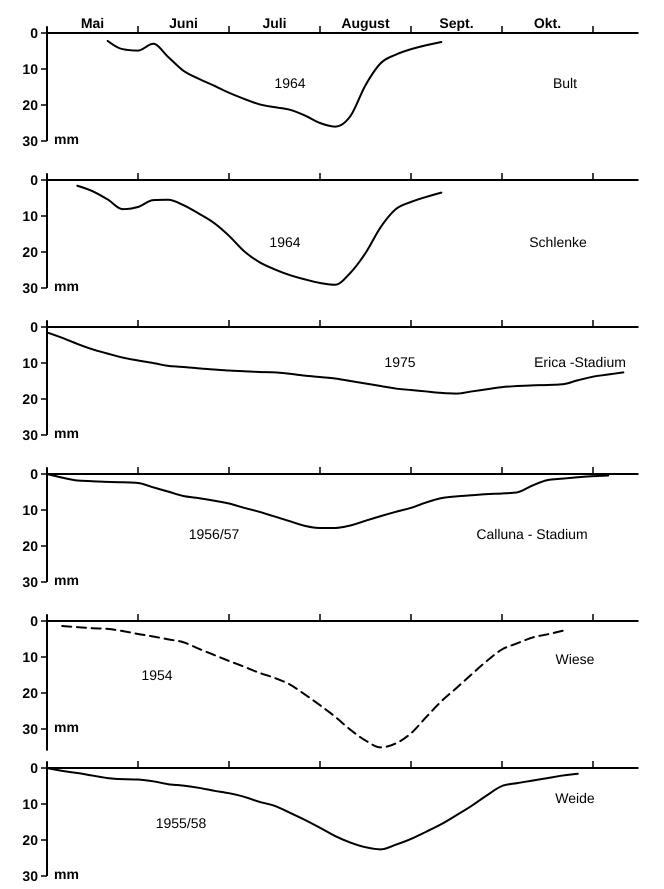 The width and height of the screenshot is (664, 889). What do you see at coordinates (558, 242) in the screenshot?
I see `annotation: Schlenke` at bounding box center [558, 242].